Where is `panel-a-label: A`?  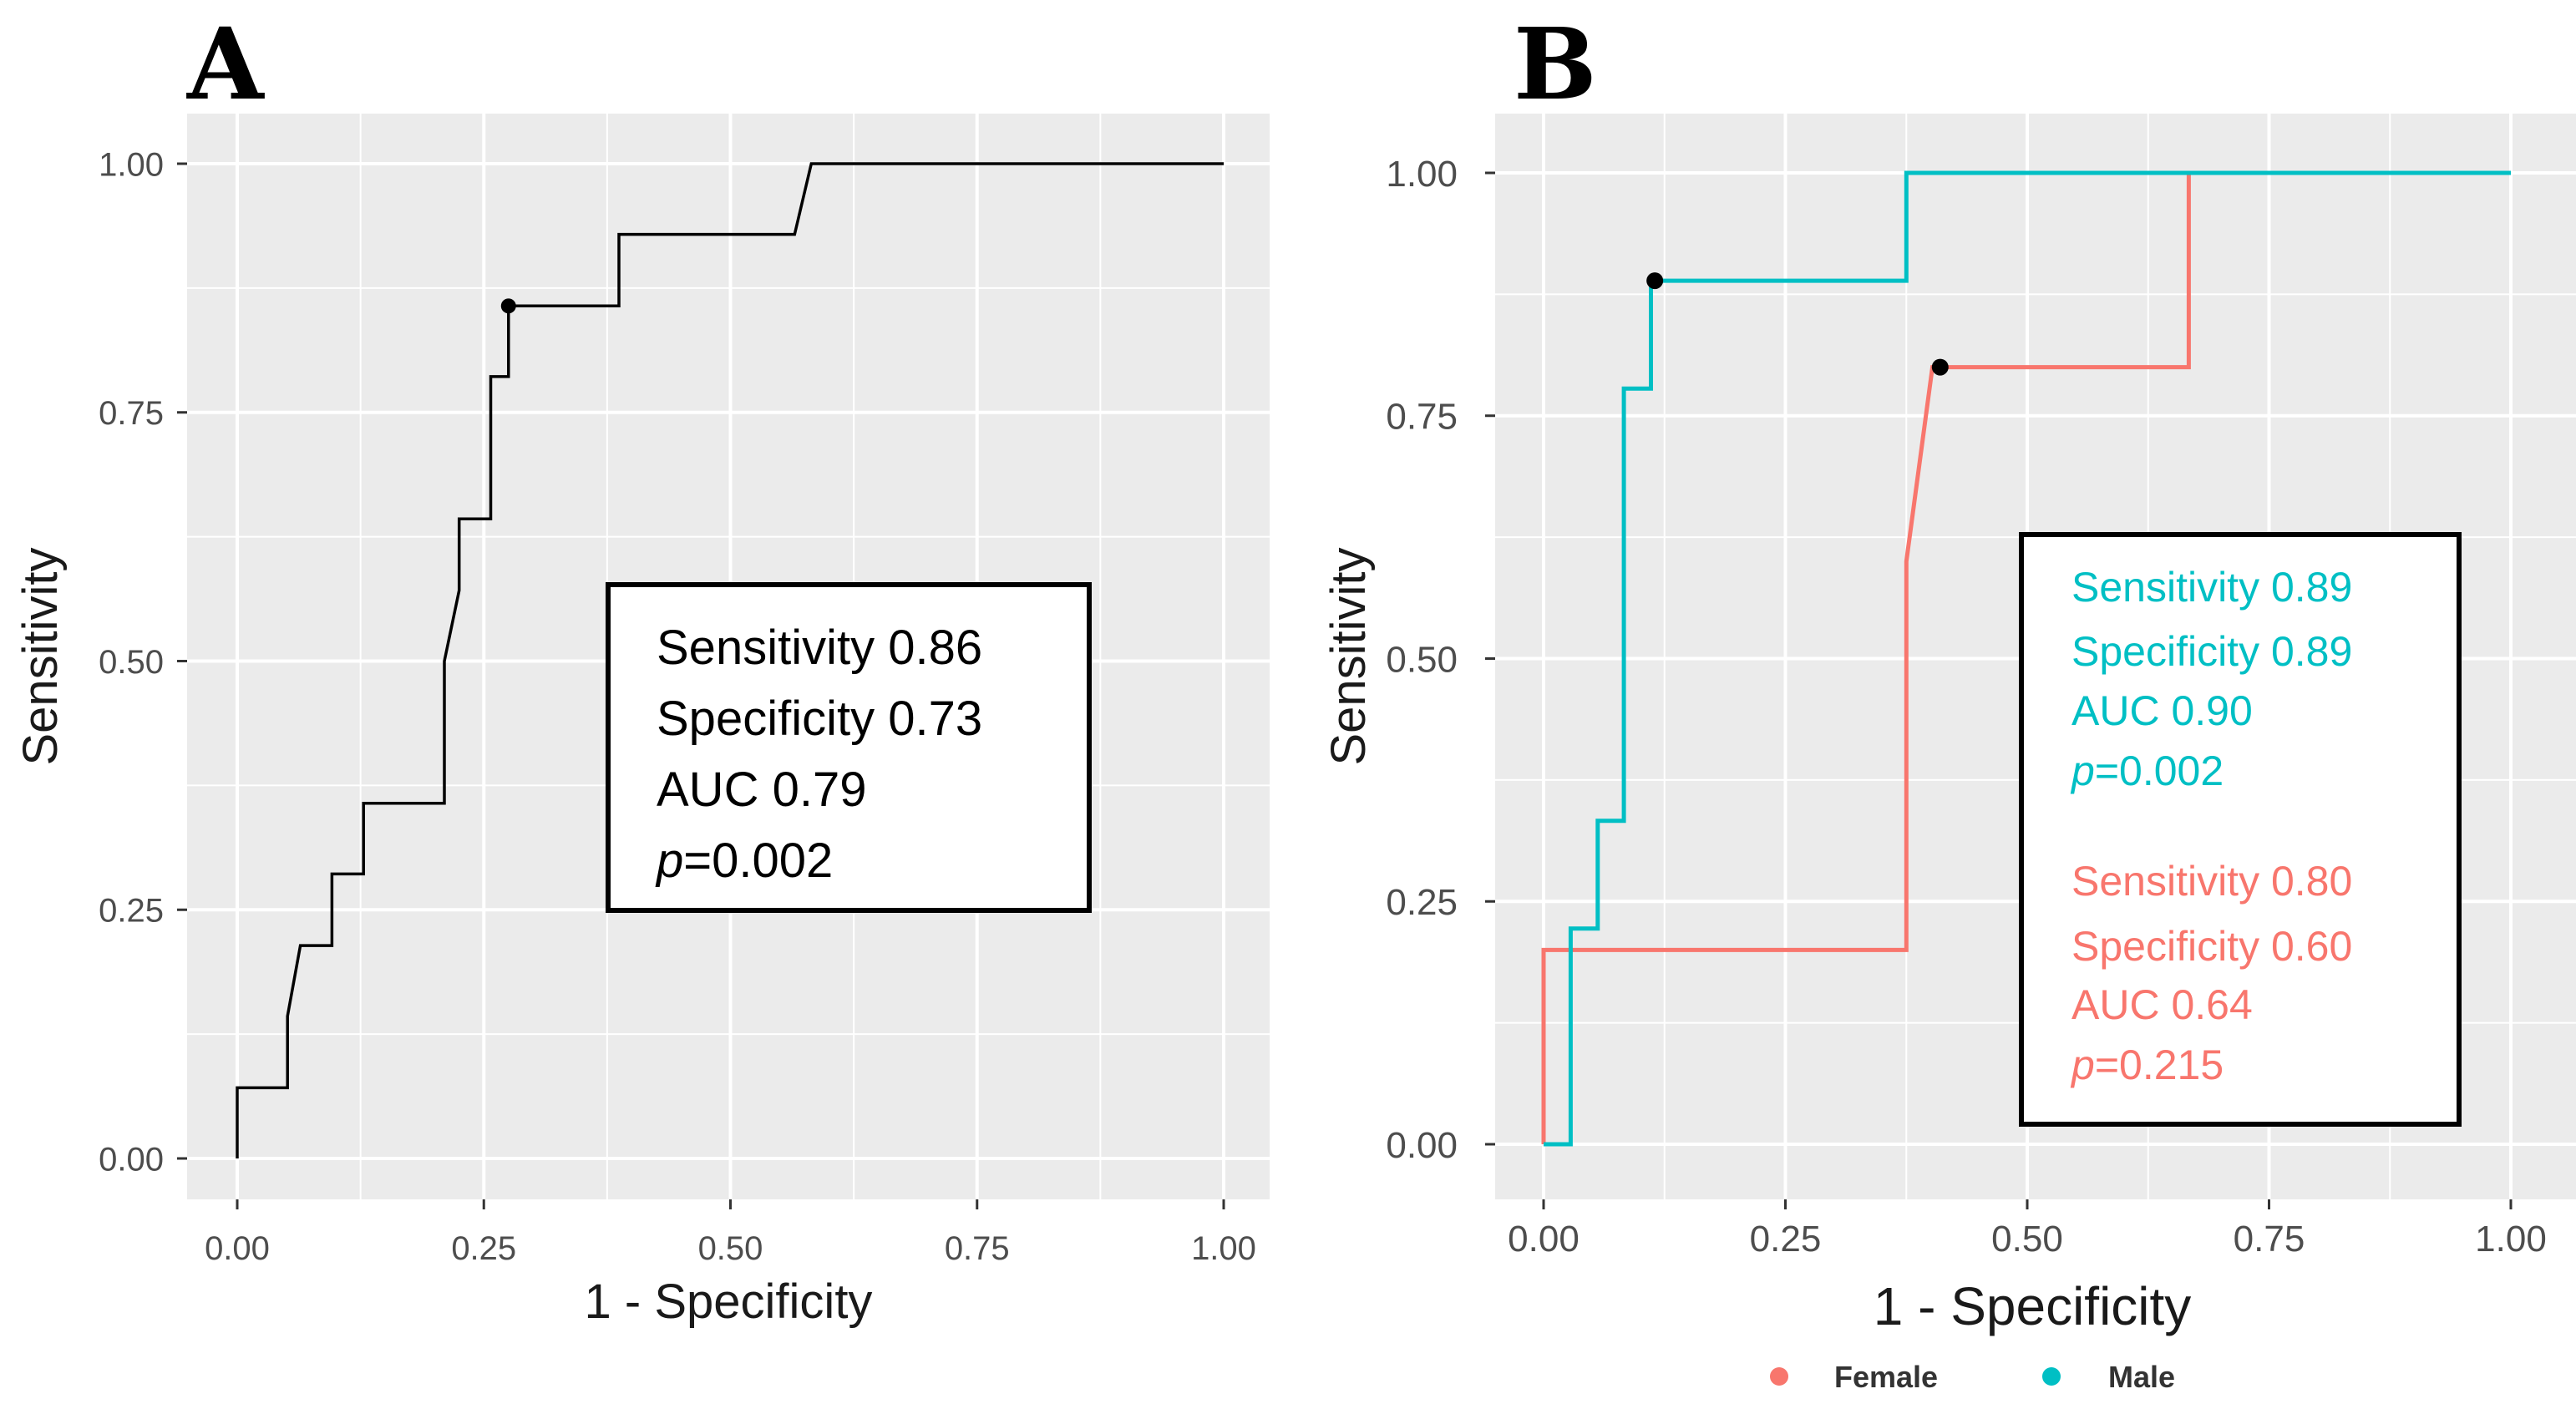 panel-a-label: A is located at coordinates (225, 64).